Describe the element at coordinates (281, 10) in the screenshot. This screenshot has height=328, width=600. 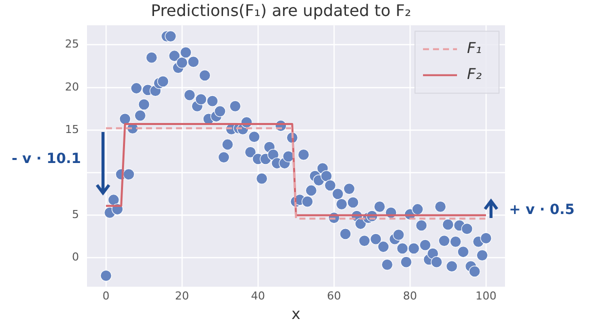
I see `chart-title: Predictions(F₁) are updated to F₂` at that location.